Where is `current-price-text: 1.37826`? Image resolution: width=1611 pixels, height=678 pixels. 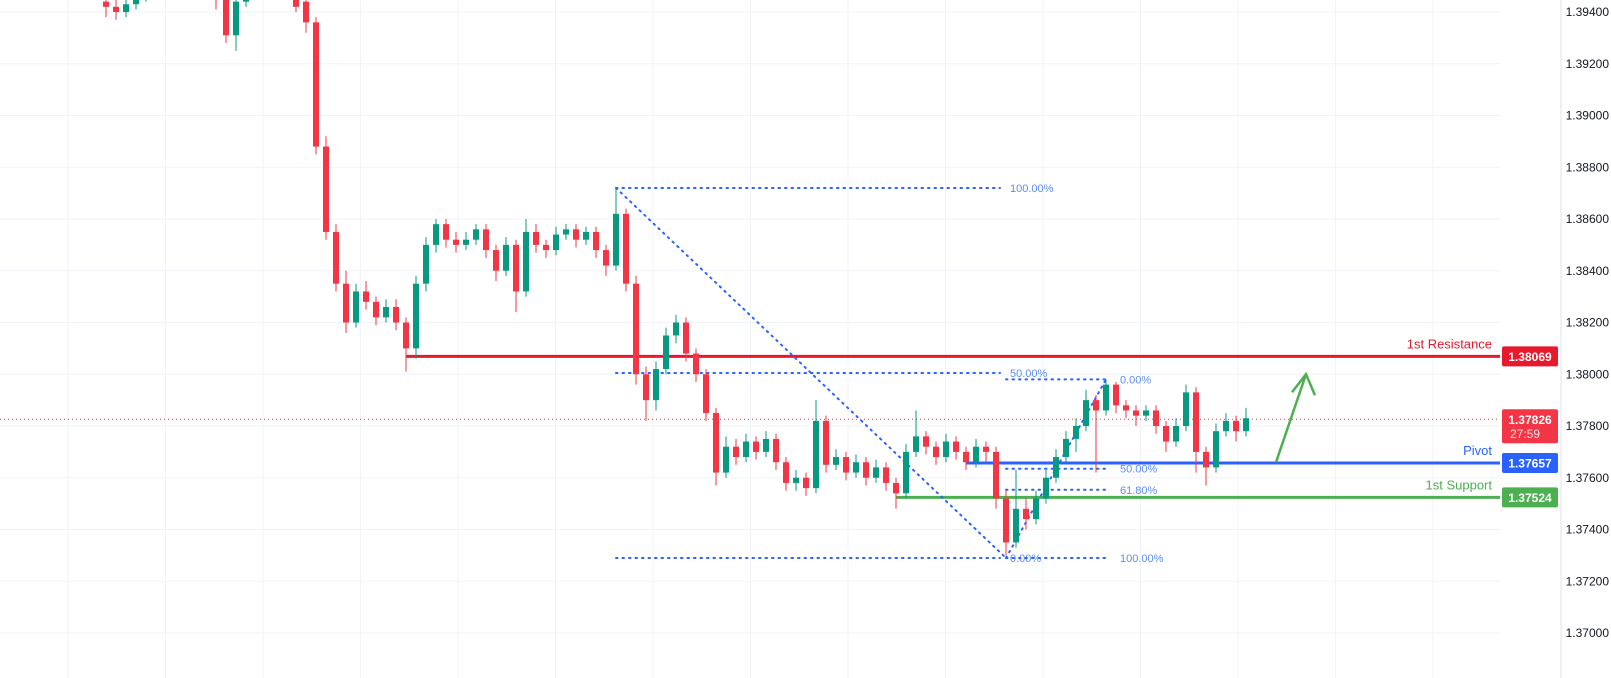 current-price-text: 1.37826 is located at coordinates (1530, 420).